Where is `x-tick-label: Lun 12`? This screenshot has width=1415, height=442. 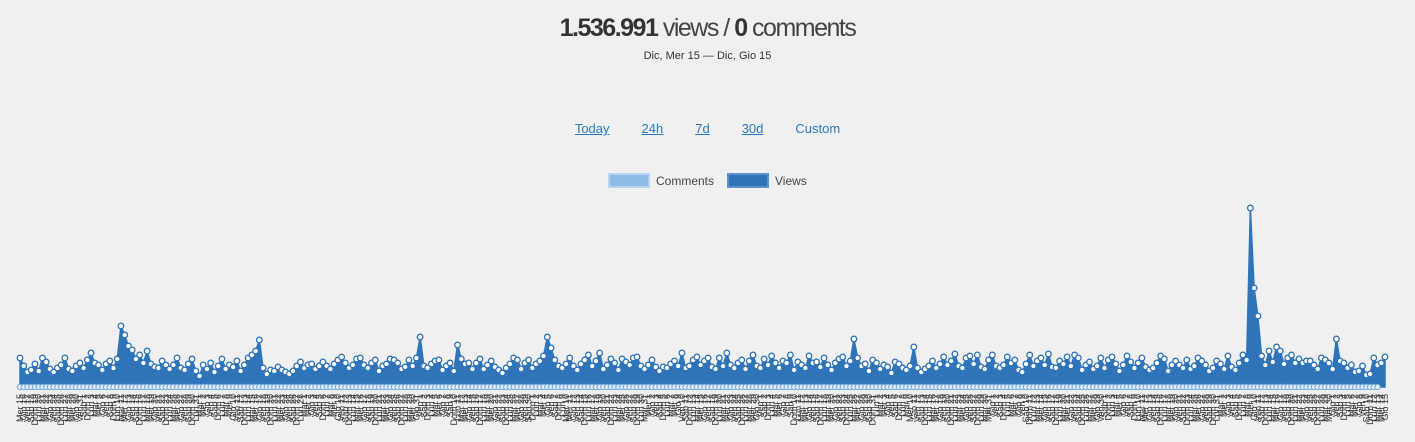 x-tick-label: Lun 12 is located at coordinates (1033, 408).